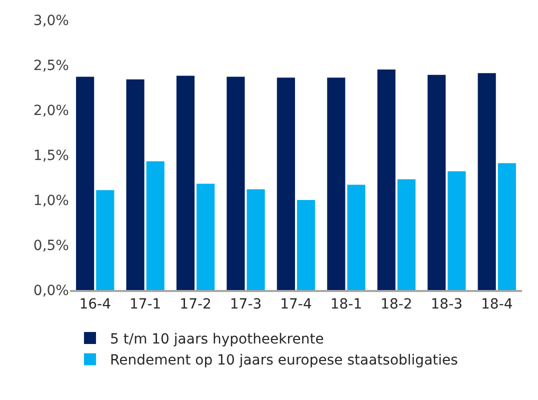 The width and height of the screenshot is (538, 400). What do you see at coordinates (145, 304) in the screenshot?
I see `x-tick-label: 17-1` at bounding box center [145, 304].